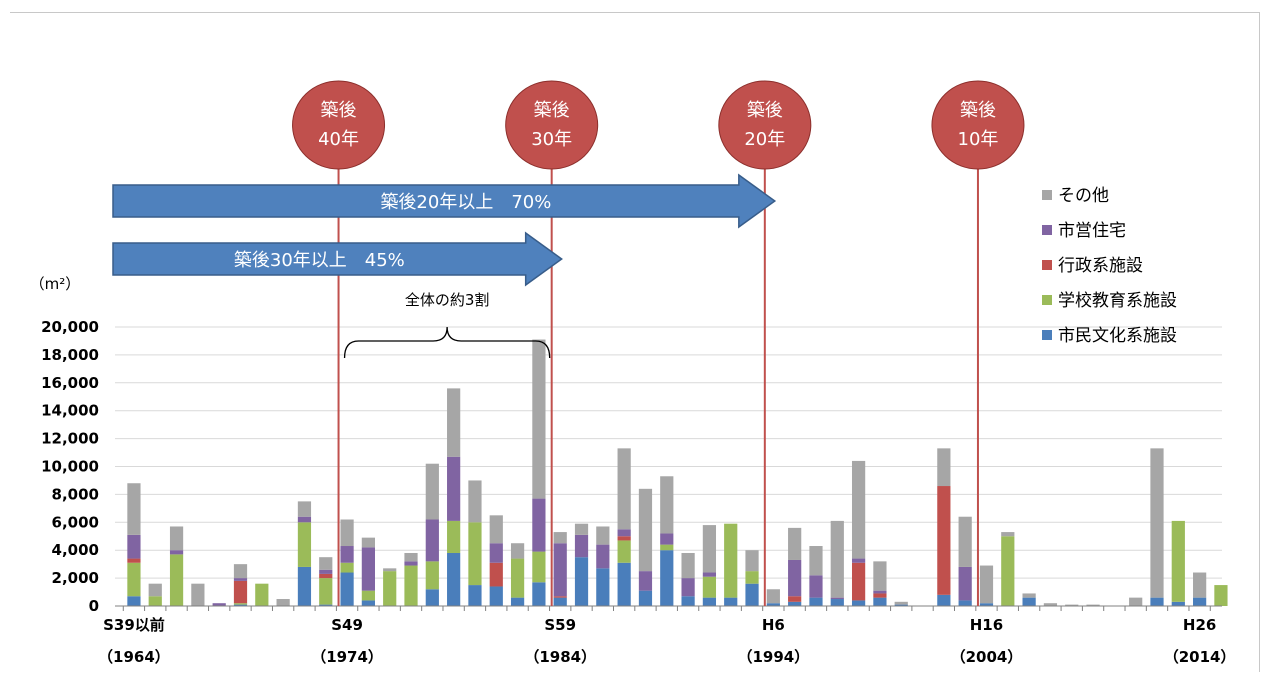  Describe the element at coordinates (338, 139) in the screenshot. I see `age-bubble-years: 40年` at that location.